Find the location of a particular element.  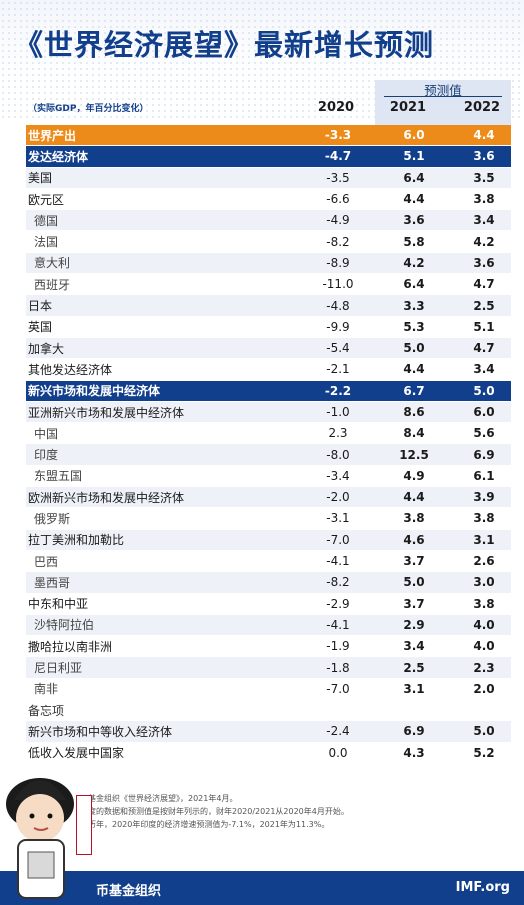

forecast-divider is located at coordinates (443, 96).